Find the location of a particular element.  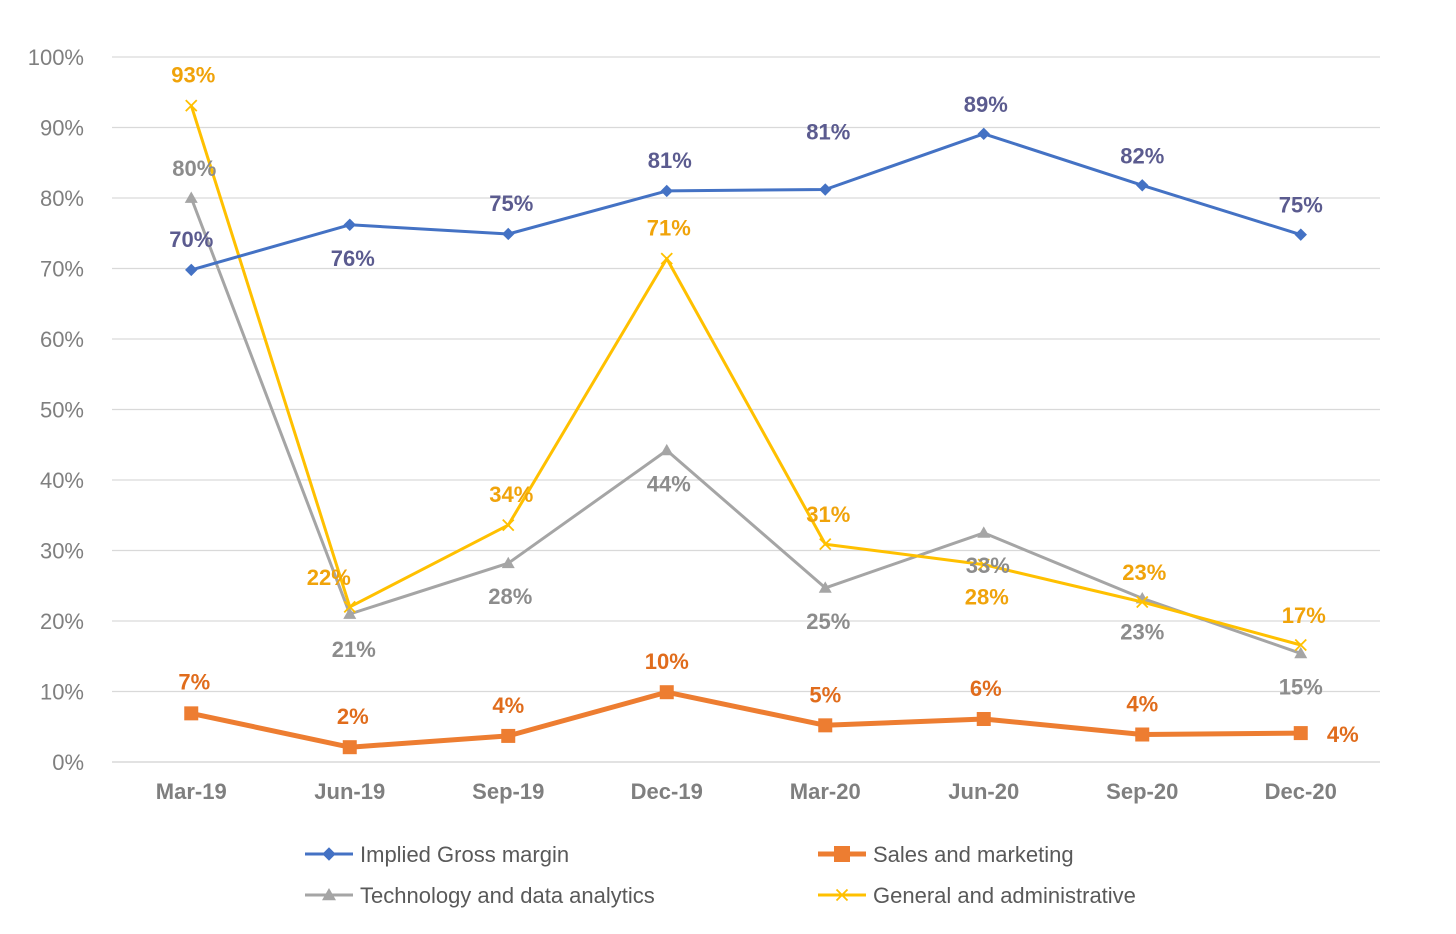

y-tick-label: 40% is located at coordinates (62, 480).